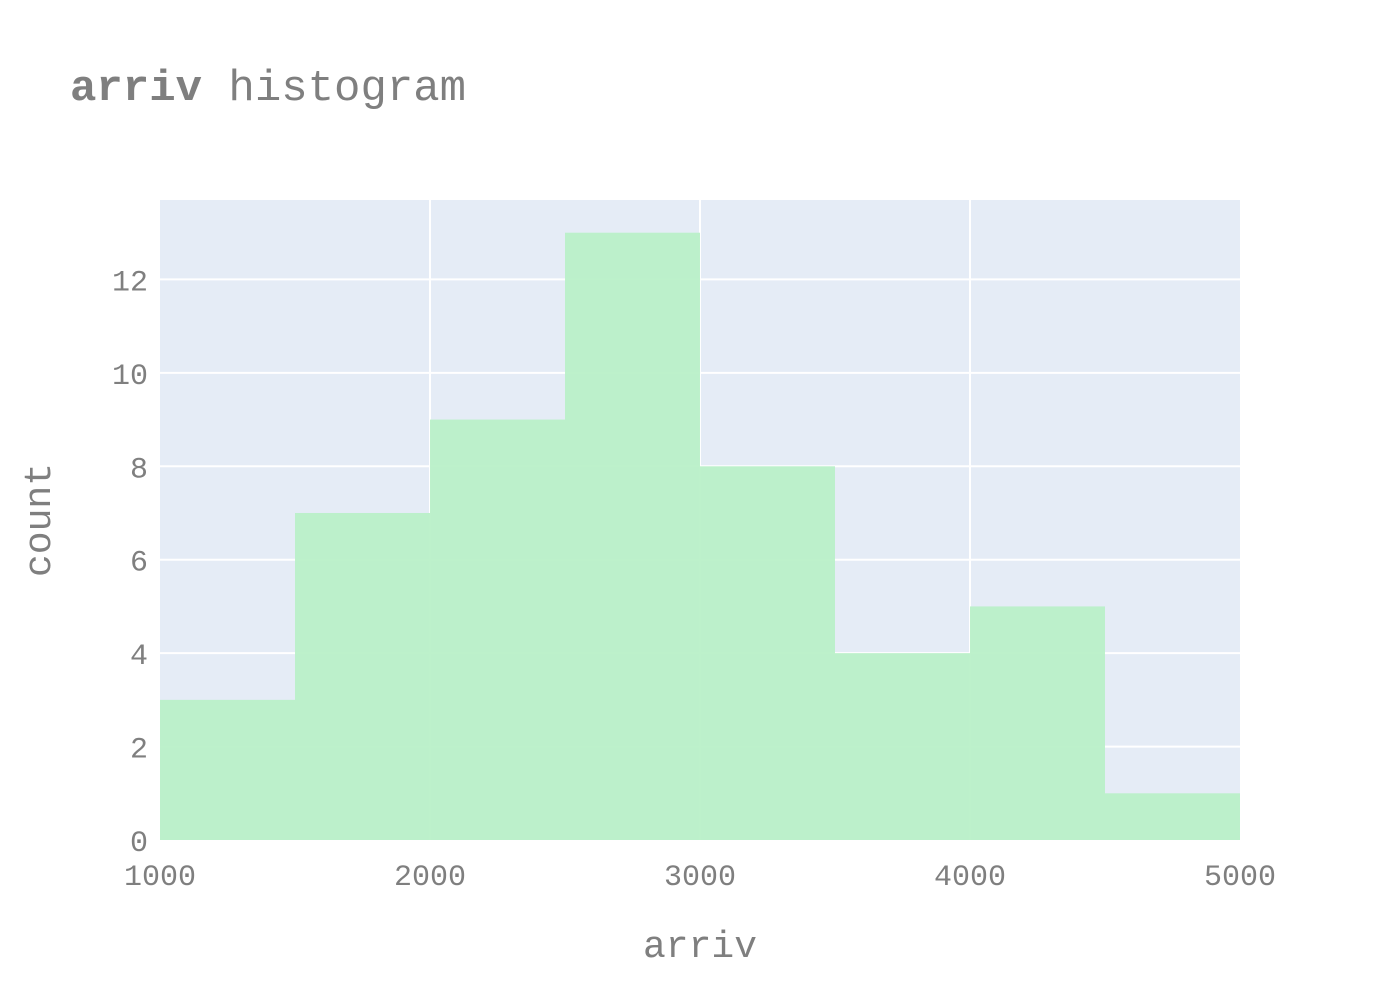  What do you see at coordinates (700, 947) in the screenshot?
I see `x-axis-title: arriv` at bounding box center [700, 947].